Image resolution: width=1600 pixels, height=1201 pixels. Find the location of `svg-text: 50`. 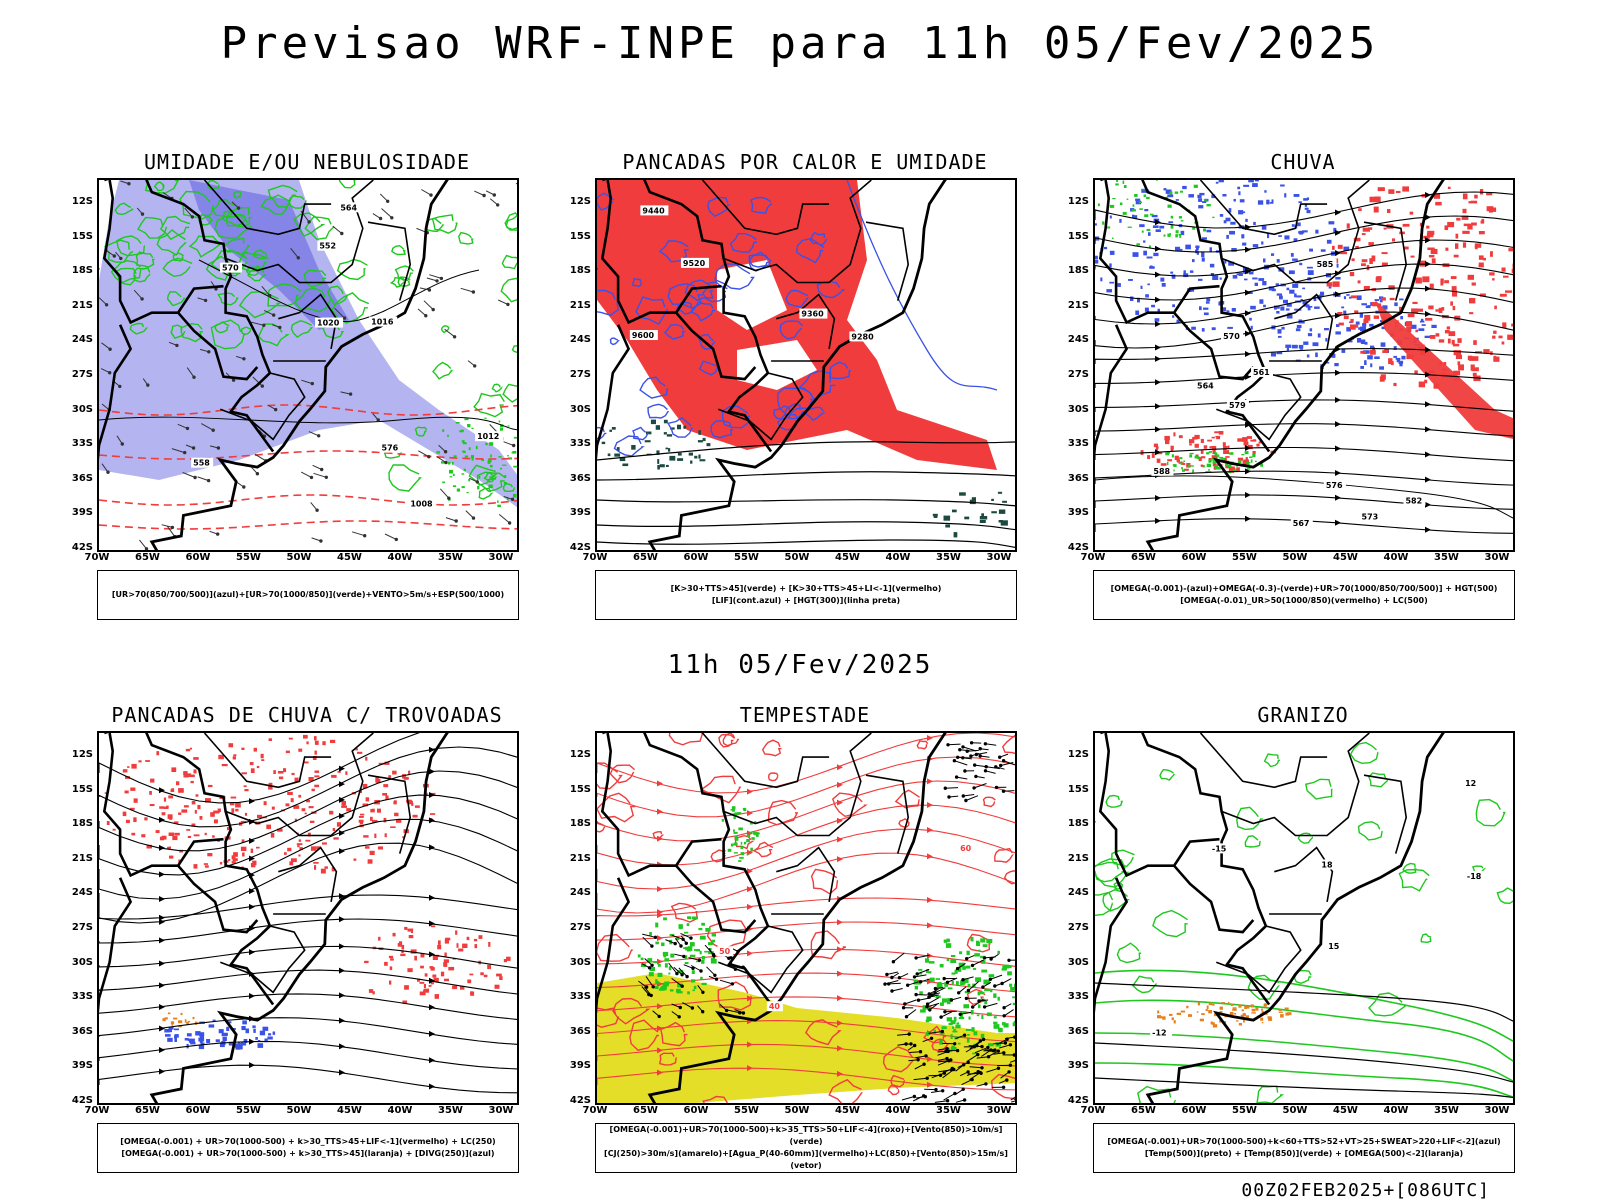

svg-text: 50 is located at coordinates (725, 951).